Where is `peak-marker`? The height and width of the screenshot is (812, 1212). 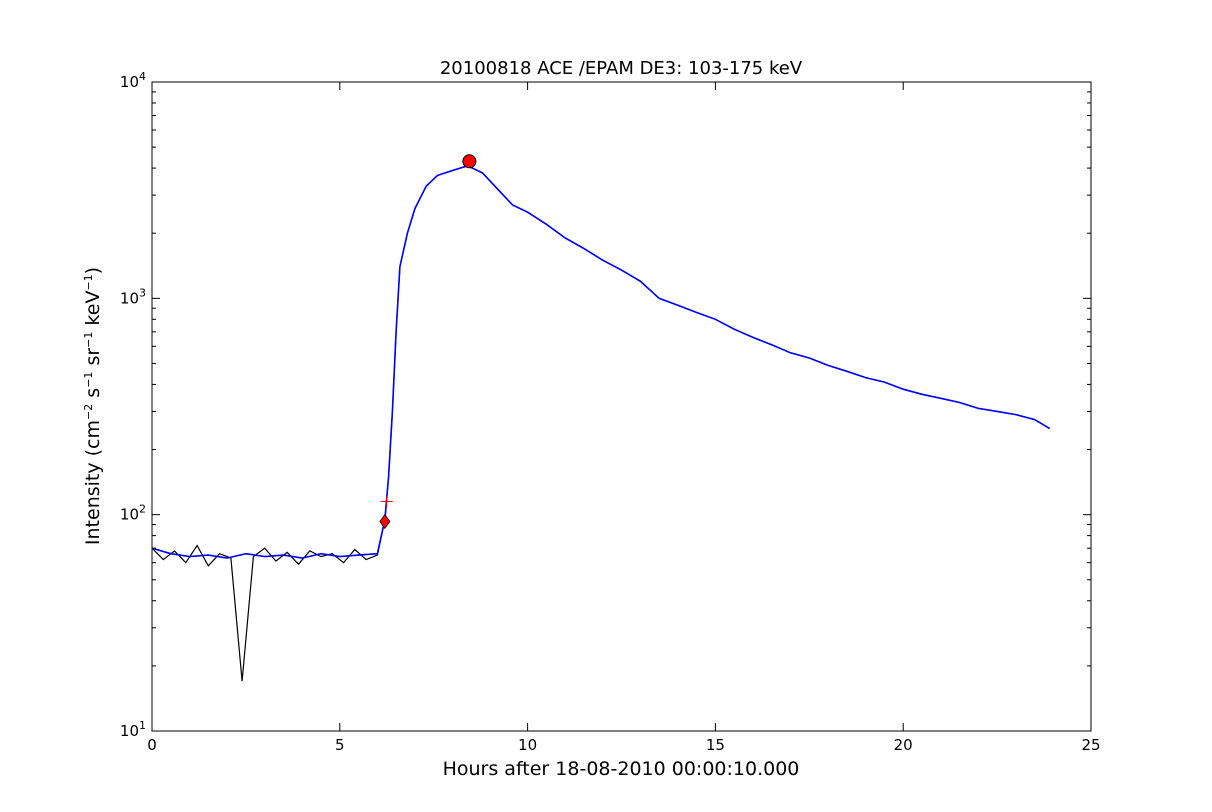
peak-marker is located at coordinates (469, 161).